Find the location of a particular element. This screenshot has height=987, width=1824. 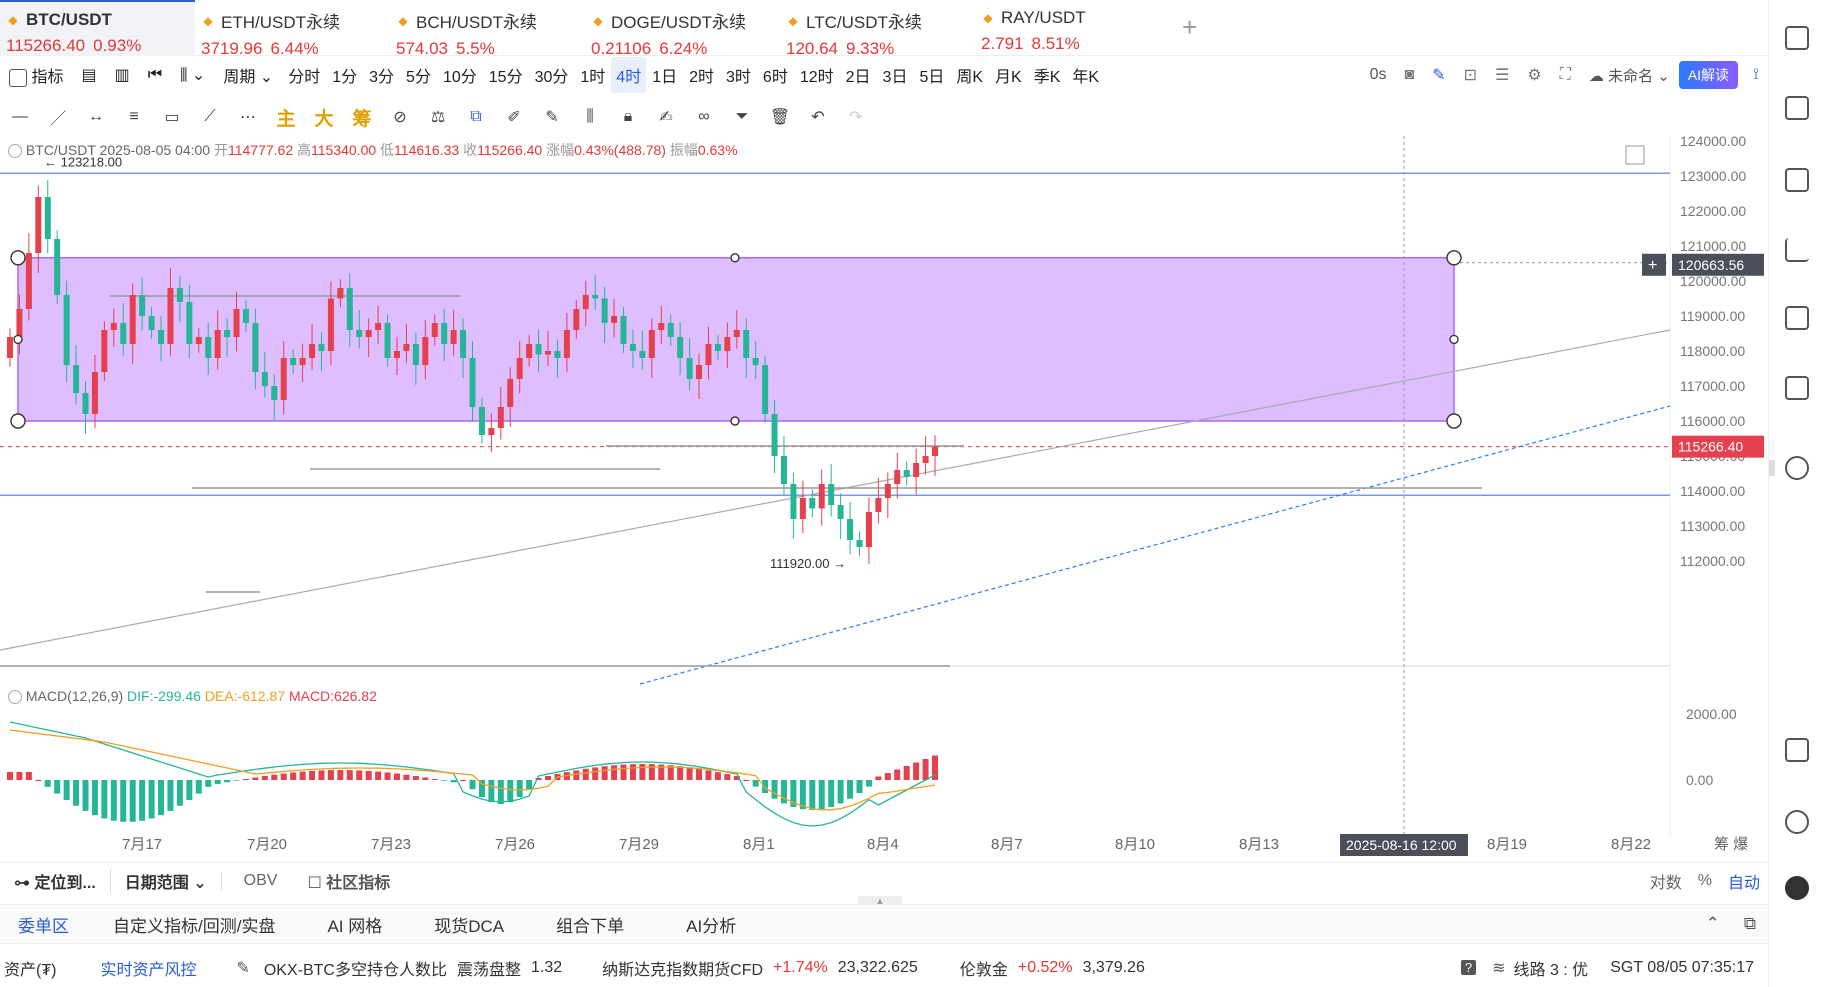

symbol-tab: ◆ RAY/USDT 2.791 8.51% is located at coordinates (1072, 28).